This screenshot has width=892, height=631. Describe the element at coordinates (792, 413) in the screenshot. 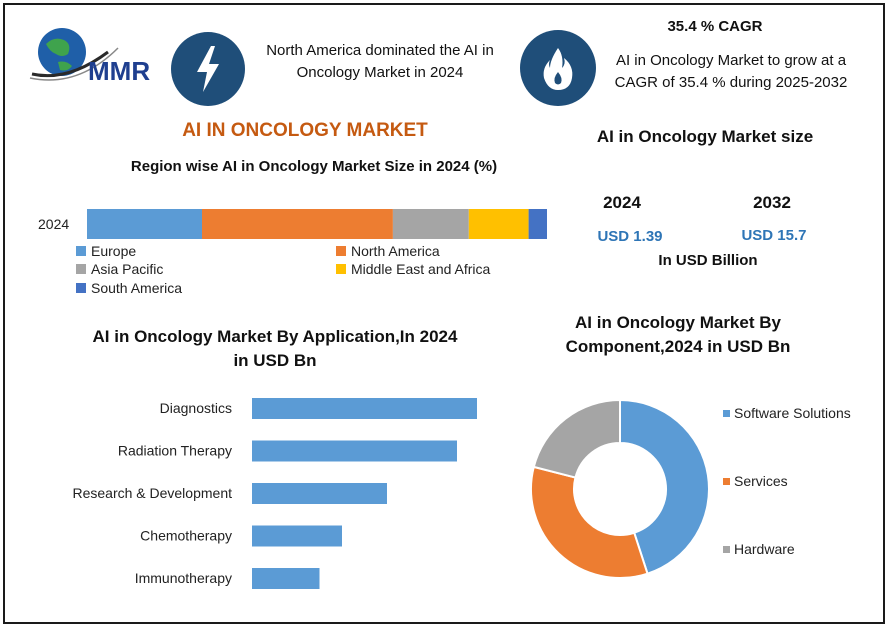

I see `donut-legend-label: Software Solutions` at that location.